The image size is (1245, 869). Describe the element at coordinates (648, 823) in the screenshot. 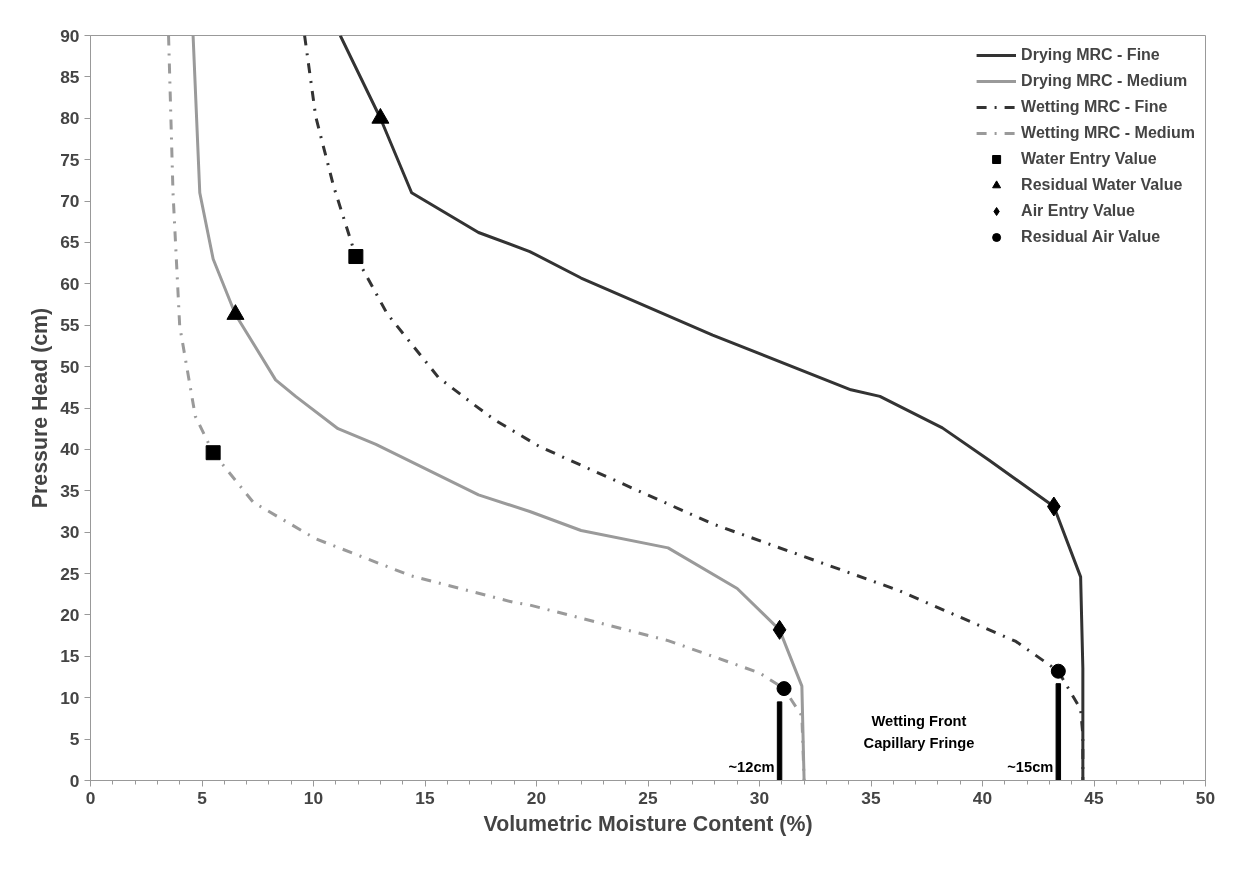

I see `x-axis-title: Volumetric Moisture Content (%)` at that location.